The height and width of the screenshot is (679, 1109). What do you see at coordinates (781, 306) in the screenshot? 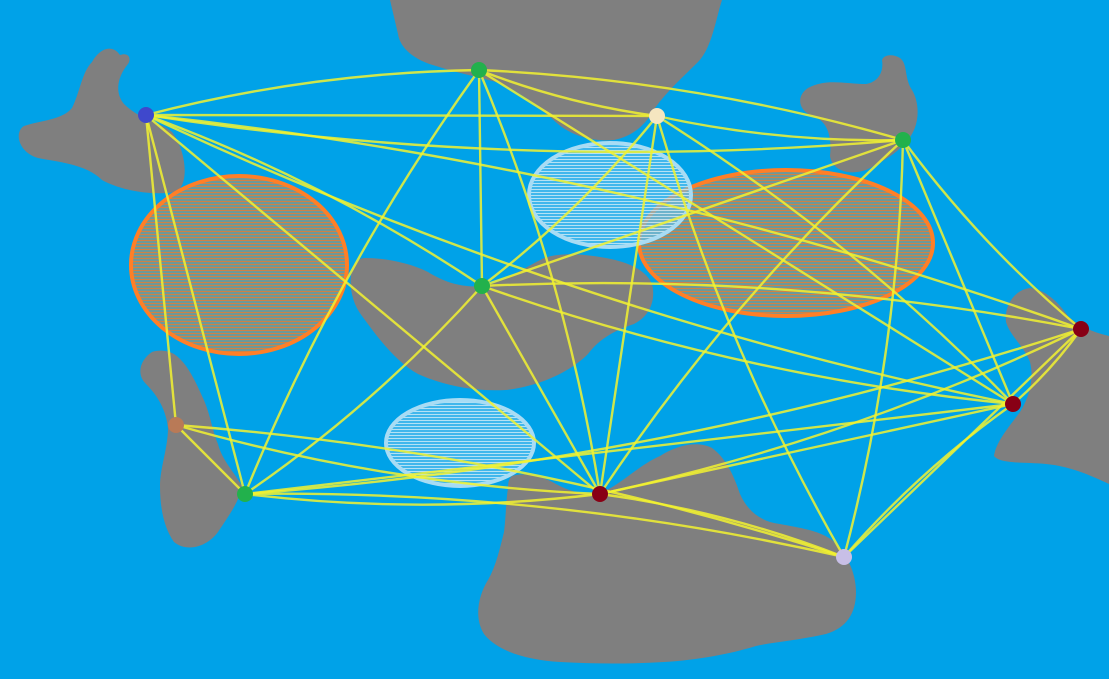
I see `route-p5-p11` at bounding box center [781, 306].